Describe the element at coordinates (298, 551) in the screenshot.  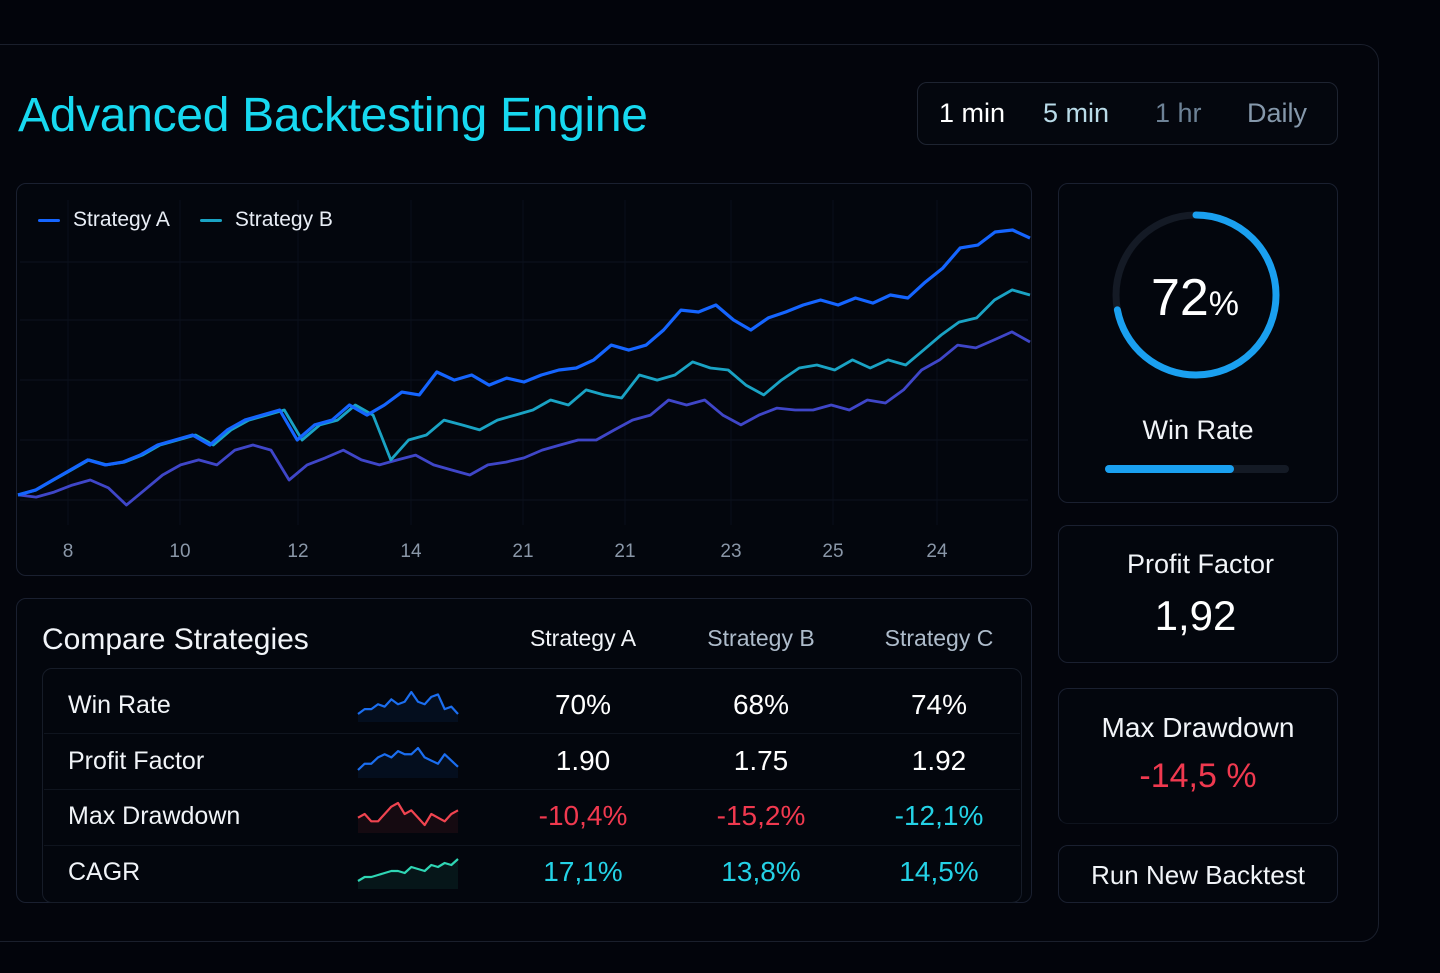
I see `x-tick-label: 12` at that location.